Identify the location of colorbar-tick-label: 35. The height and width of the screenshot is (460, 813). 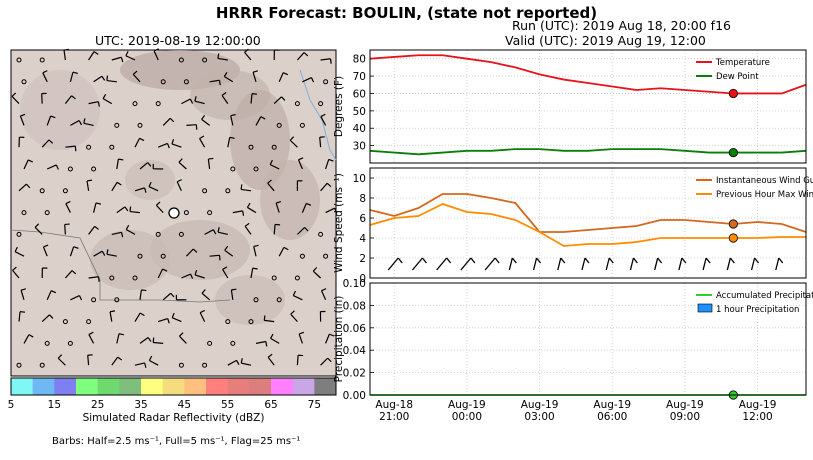
(140, 405).